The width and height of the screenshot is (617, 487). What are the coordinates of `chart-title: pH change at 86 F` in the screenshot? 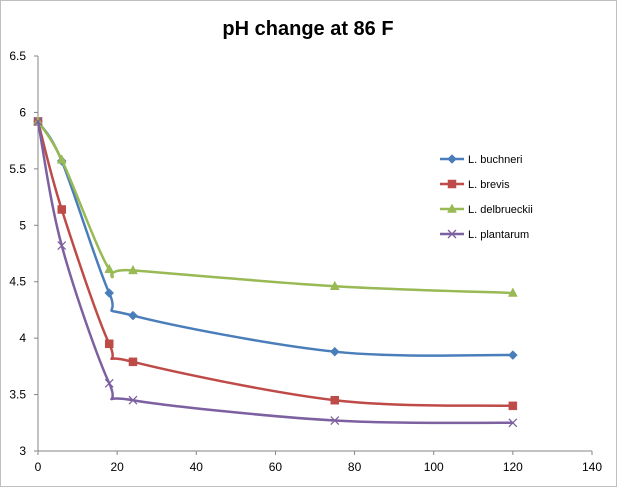 It's located at (307, 29).